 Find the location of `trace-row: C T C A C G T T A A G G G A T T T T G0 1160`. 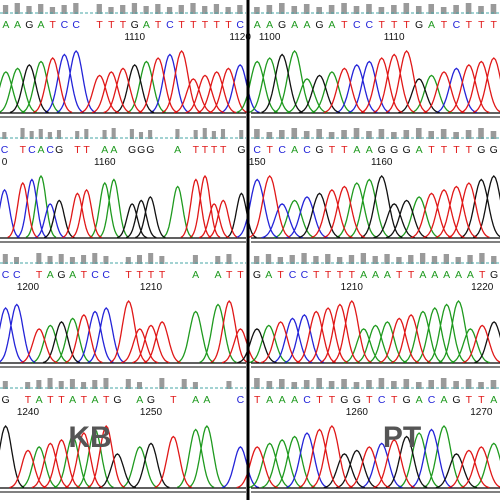

trace-row: C T C A C G T T A A G G G A T T T T G0 1160 is located at coordinates (128, 185).